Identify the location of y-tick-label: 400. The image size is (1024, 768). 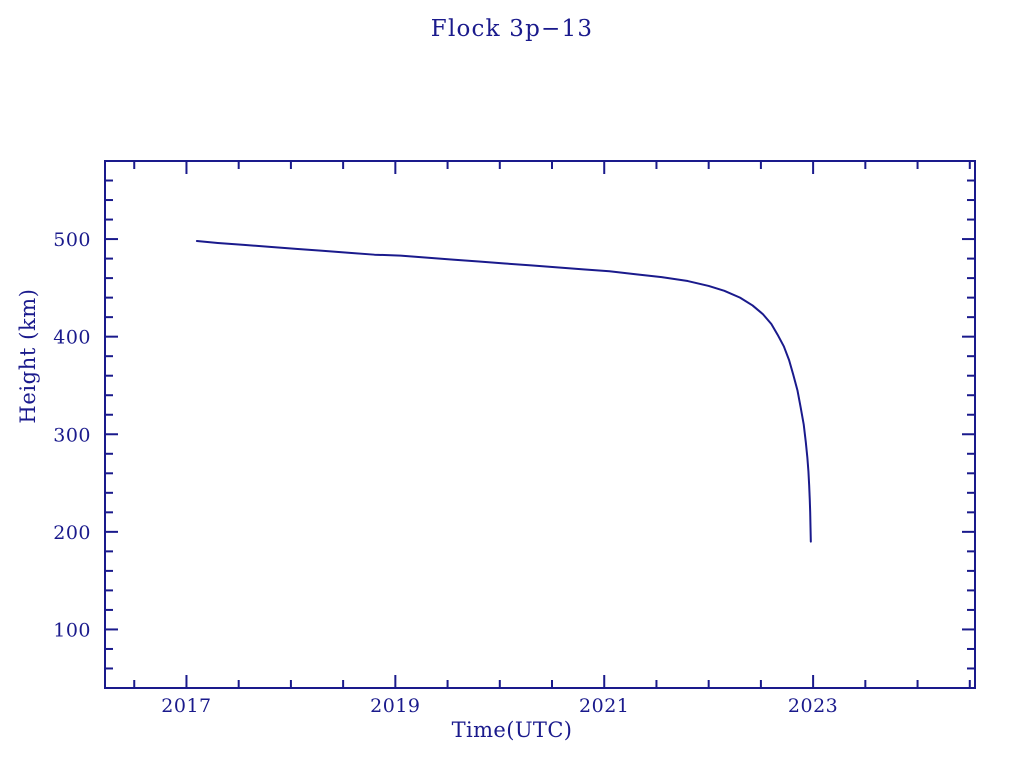
(72, 338).